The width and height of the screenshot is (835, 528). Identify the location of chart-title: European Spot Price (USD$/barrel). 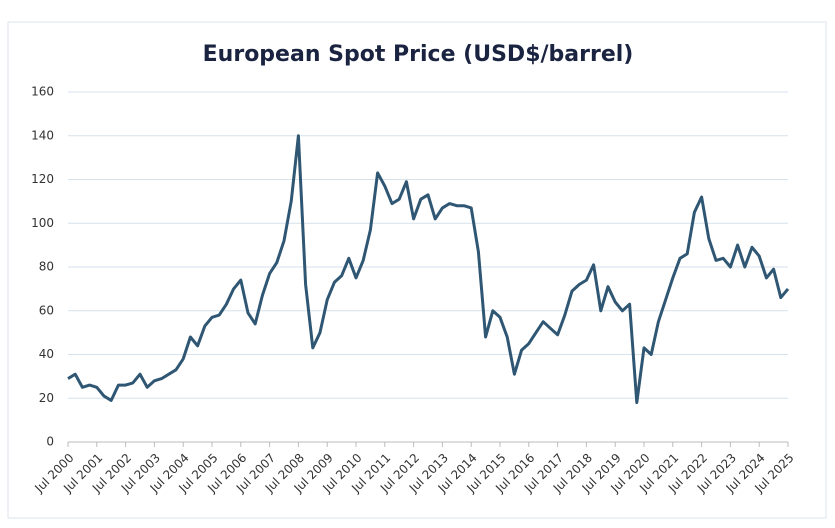
(418, 54).